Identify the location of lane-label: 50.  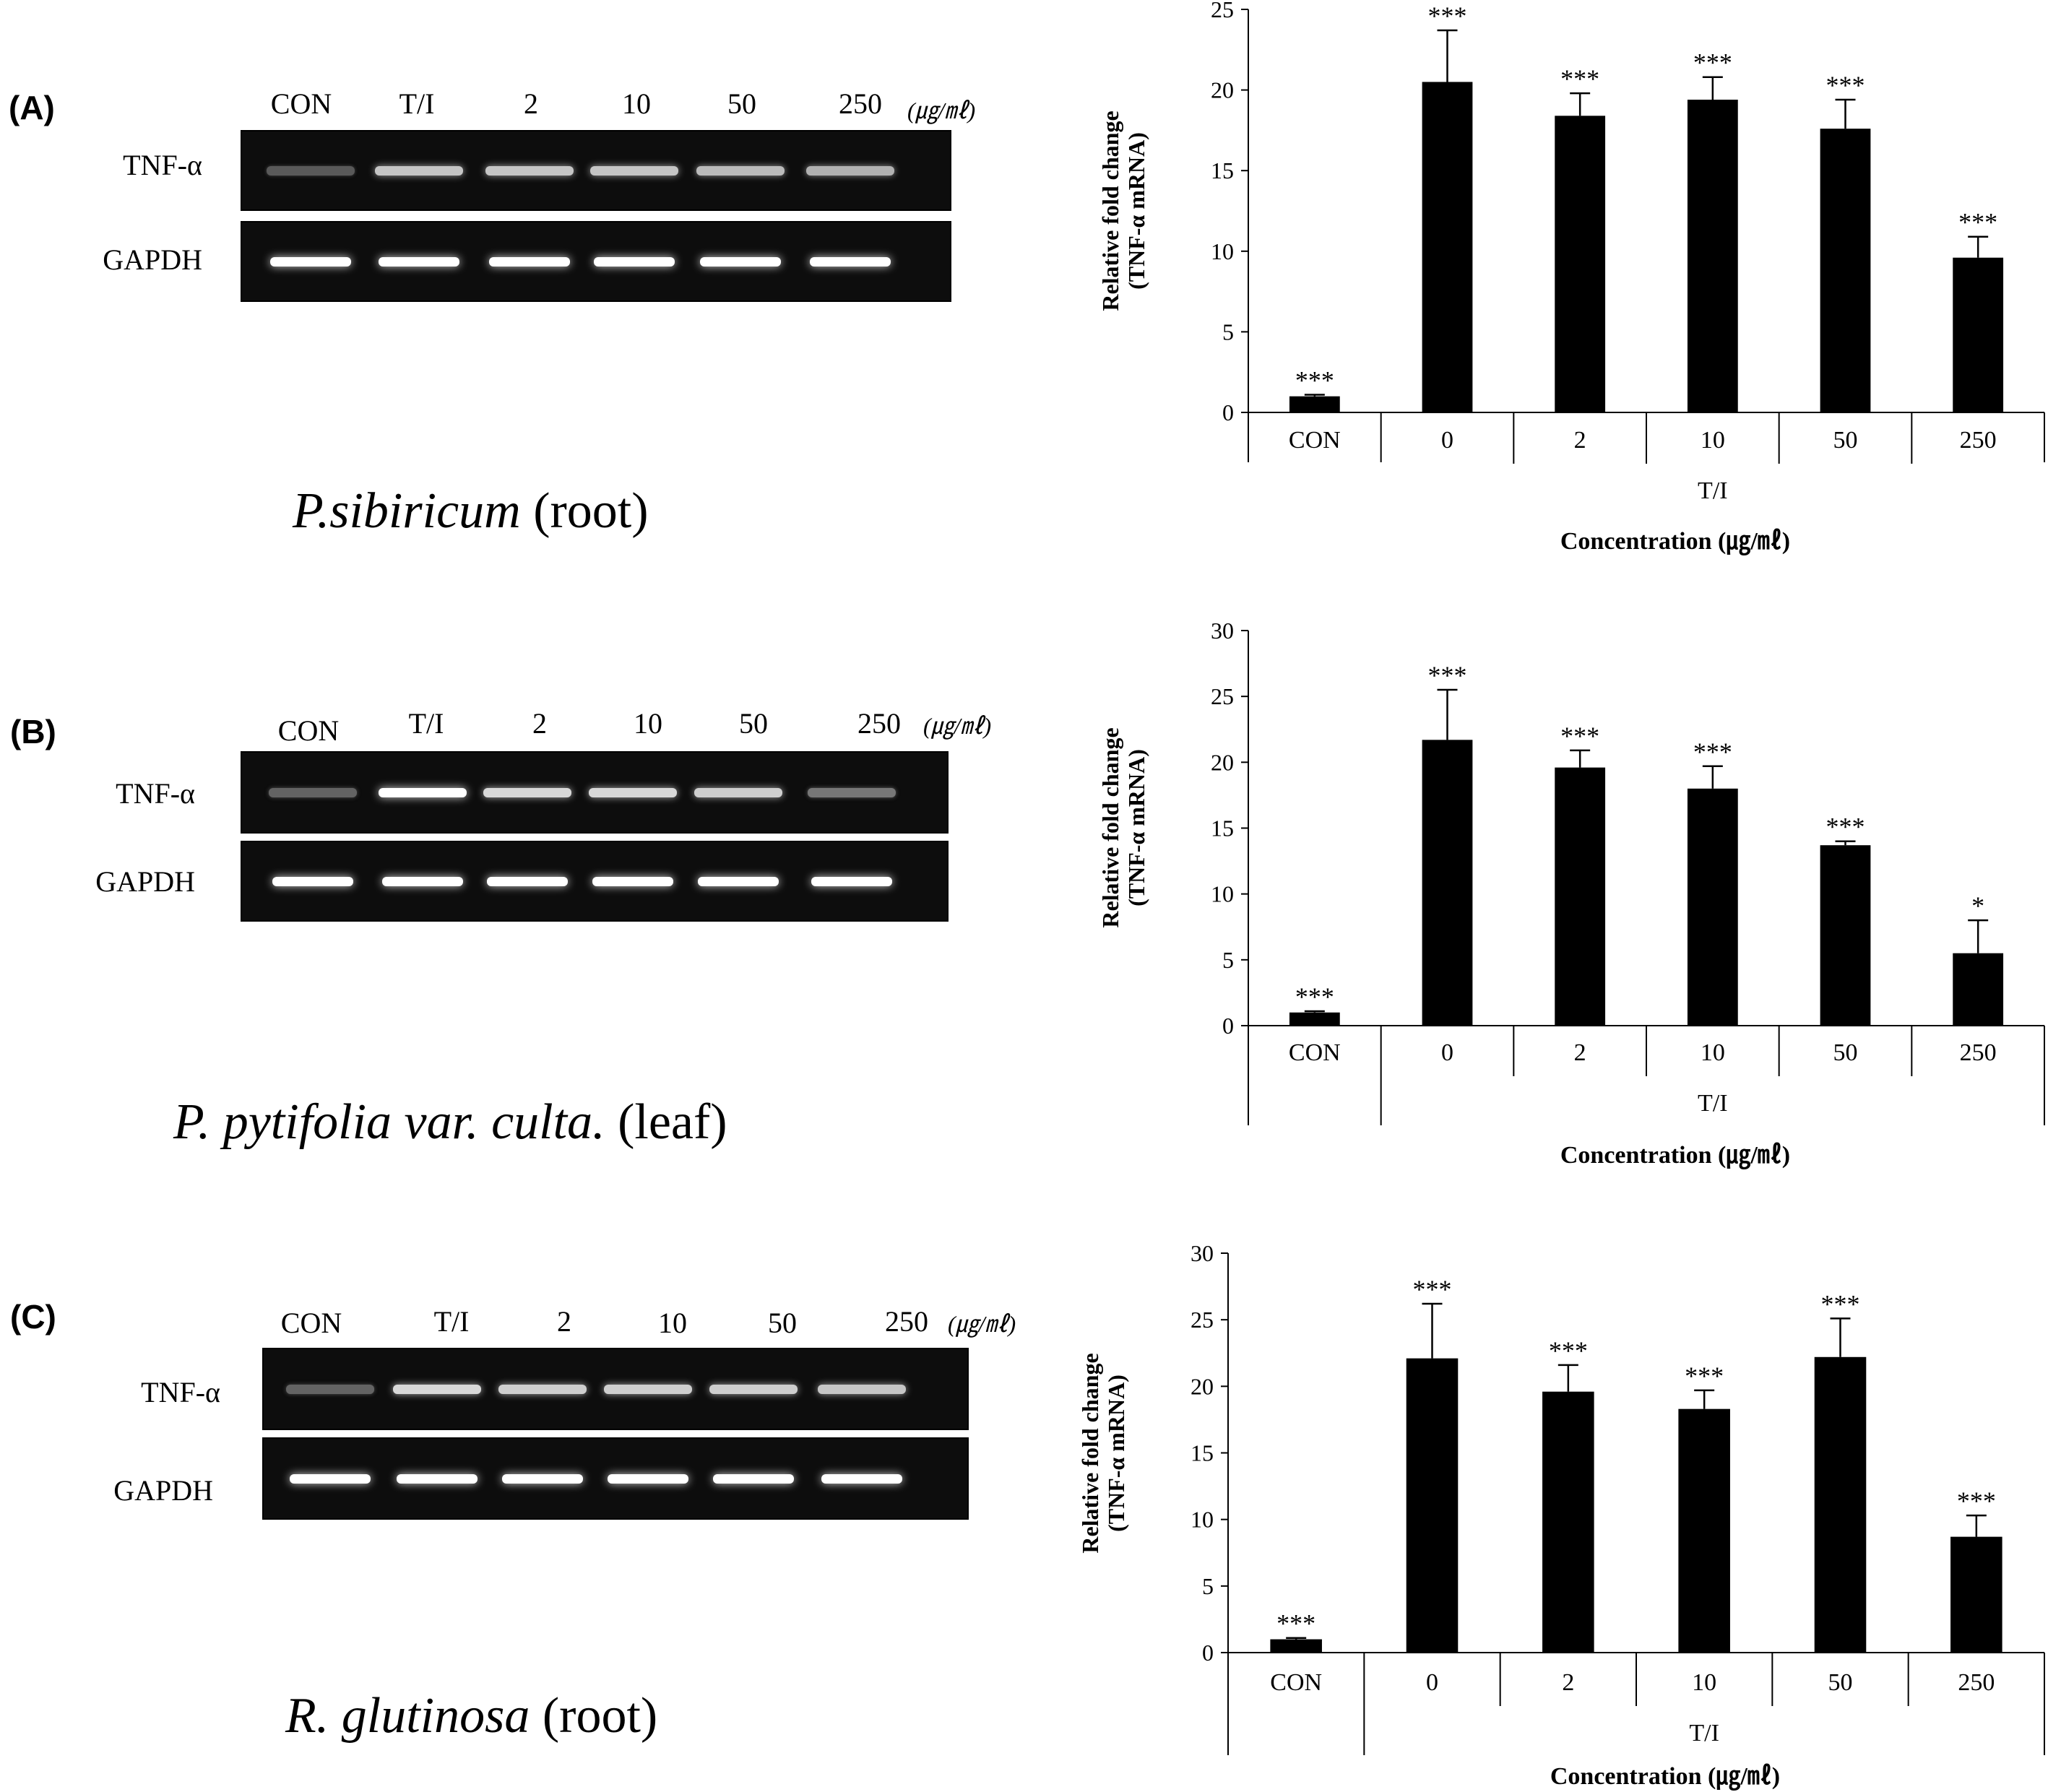
(741, 103).